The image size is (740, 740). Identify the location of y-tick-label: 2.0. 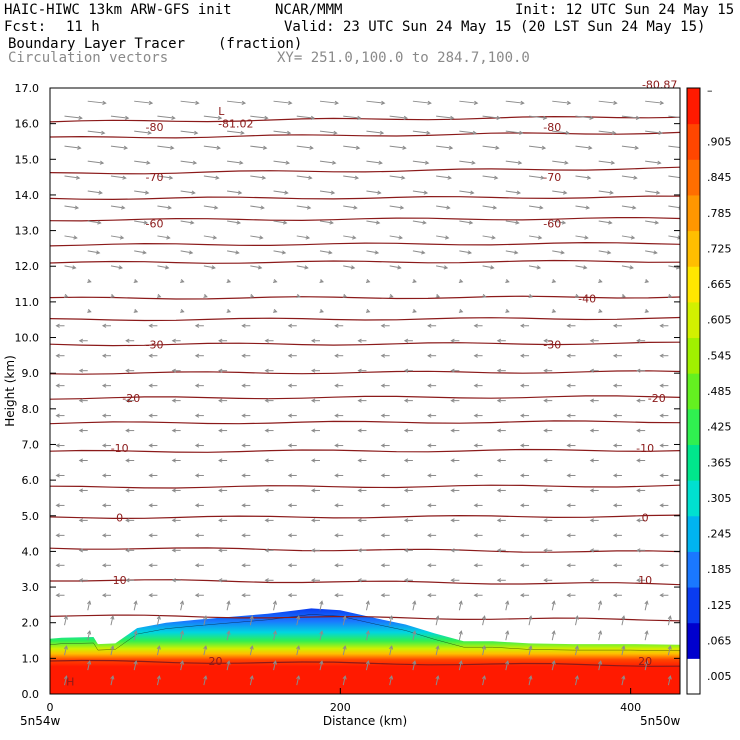
(31, 623).